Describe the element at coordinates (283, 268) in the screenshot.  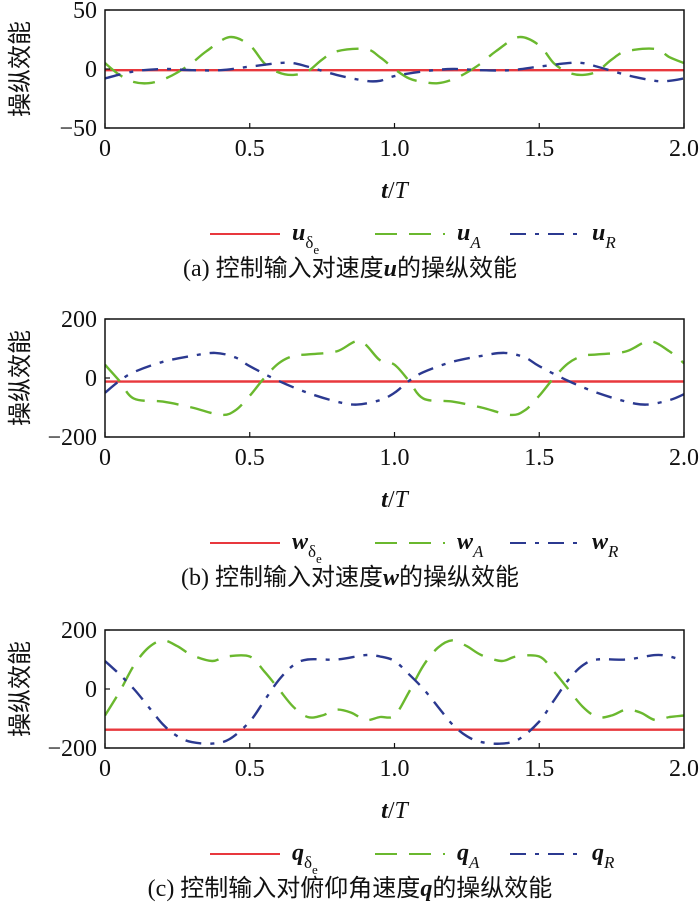
I see `caption-prefix: (a) 控制输入对速度` at that location.